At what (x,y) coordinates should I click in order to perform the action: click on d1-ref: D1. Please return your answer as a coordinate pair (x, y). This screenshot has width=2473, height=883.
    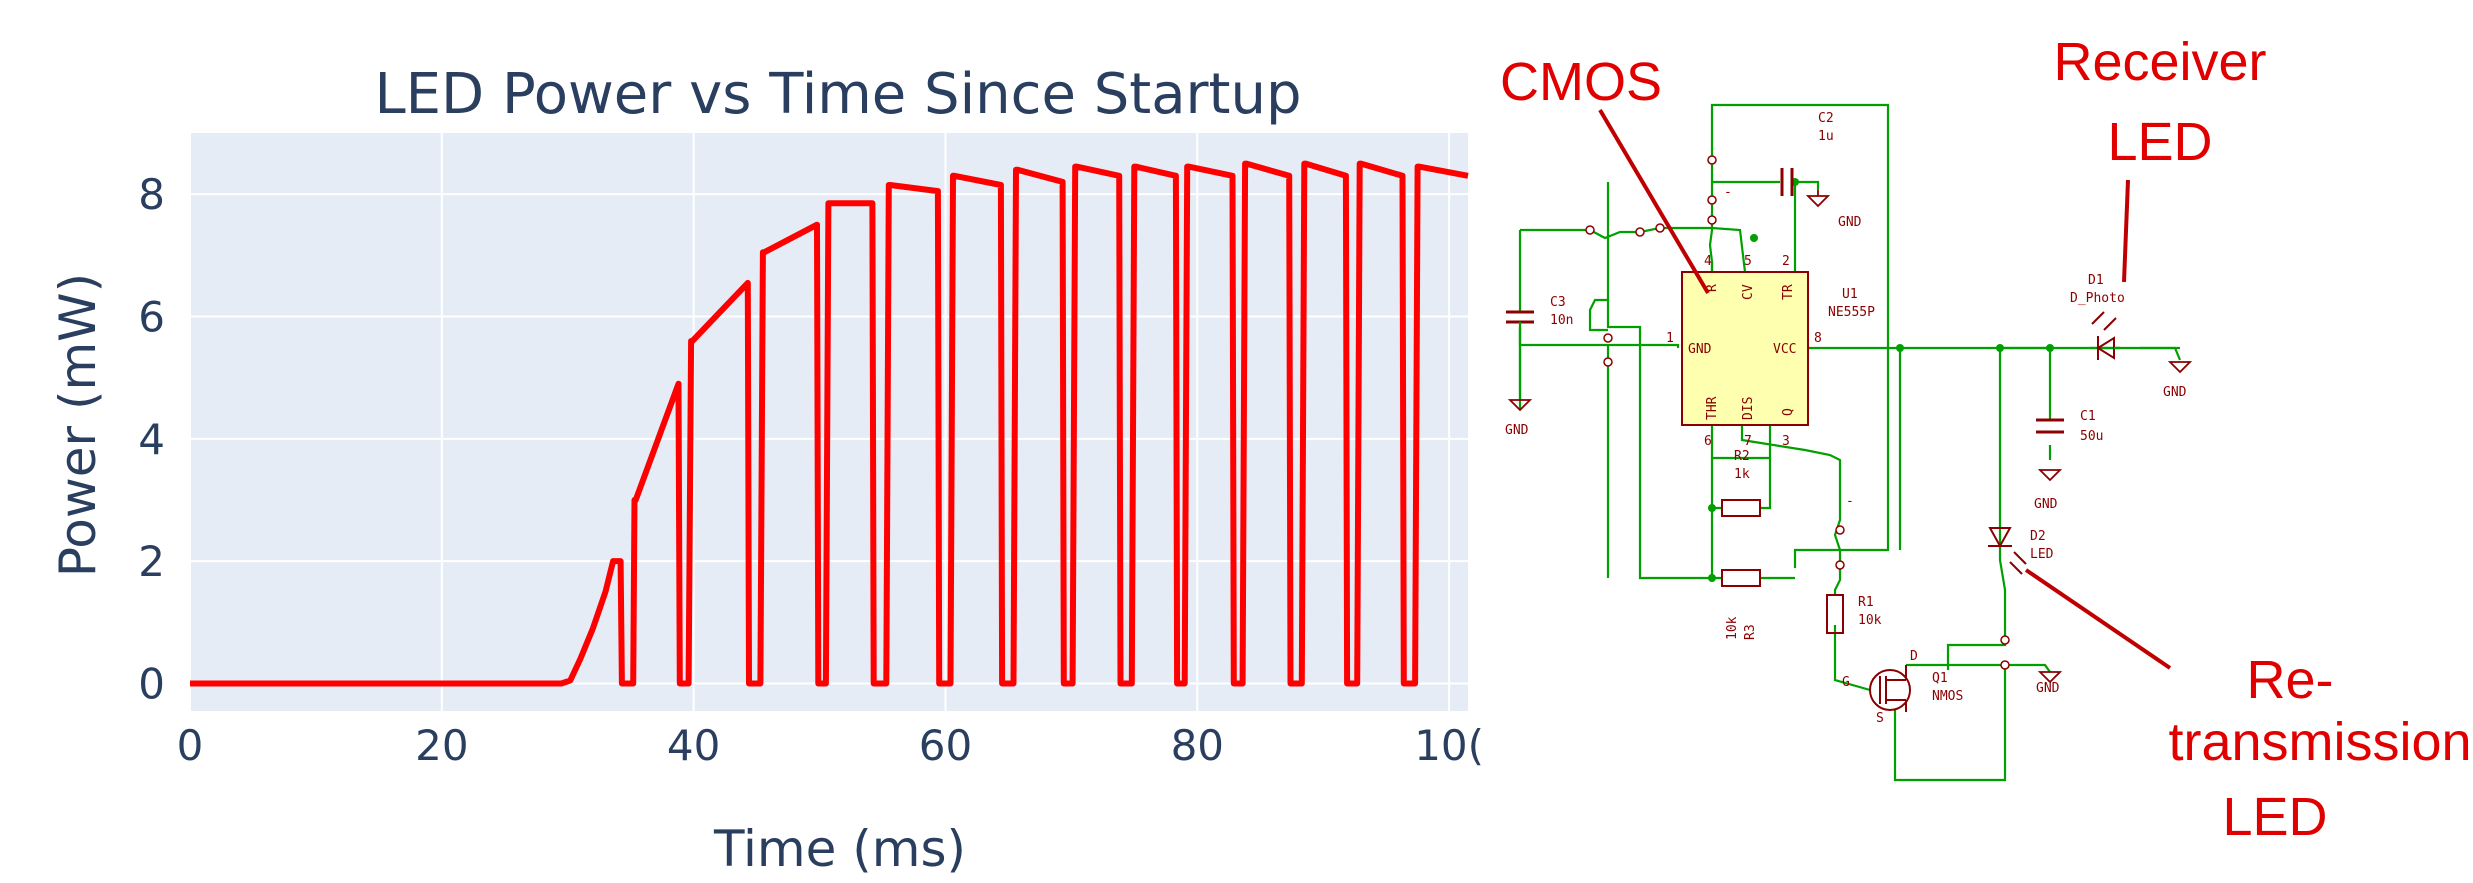
    Looking at the image, I should click on (2096, 280).